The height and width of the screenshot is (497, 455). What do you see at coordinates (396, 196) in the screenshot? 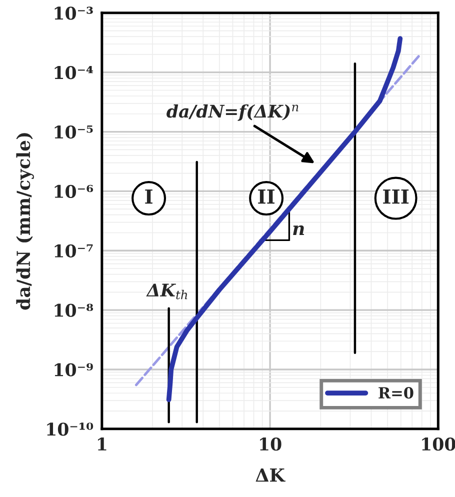
I see `annotation: III` at bounding box center [396, 196].